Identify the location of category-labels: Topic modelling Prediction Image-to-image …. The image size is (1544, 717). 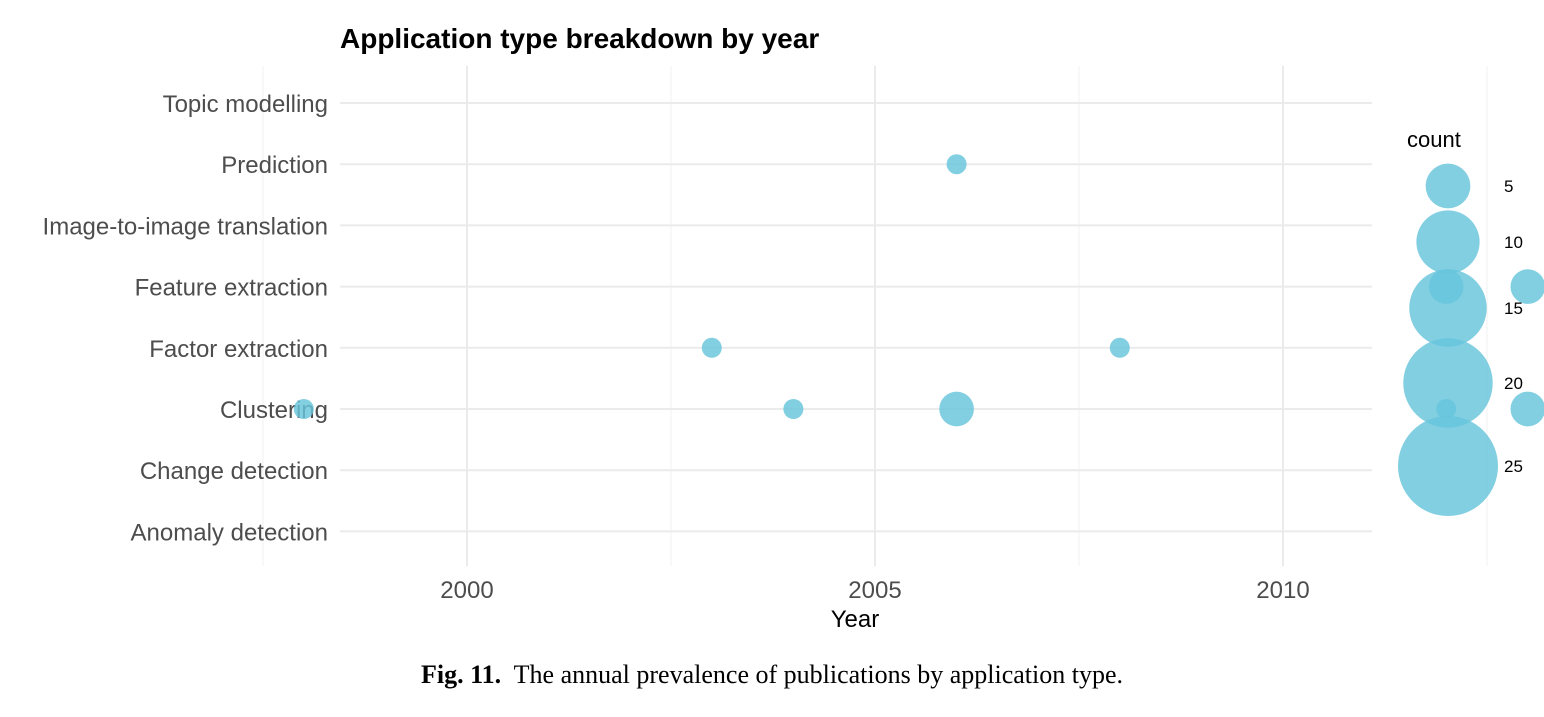
(185, 318).